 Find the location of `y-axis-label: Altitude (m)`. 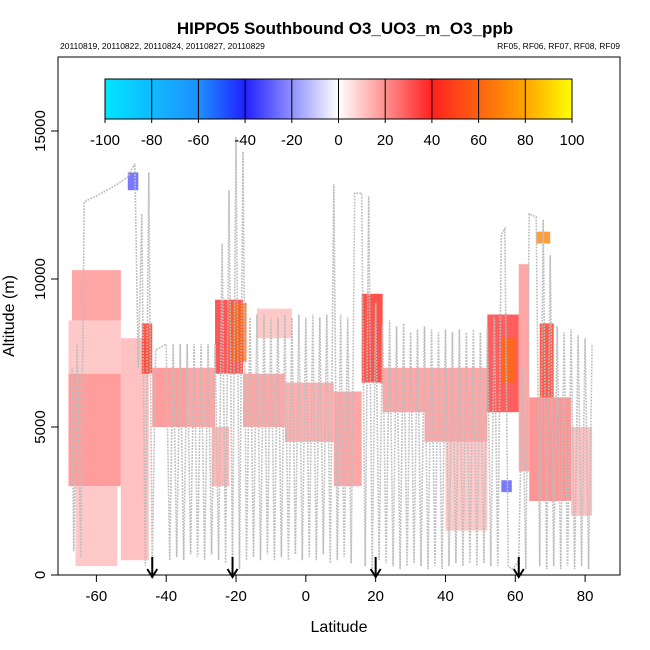

y-axis-label: Altitude (m) is located at coordinates (9, 316).